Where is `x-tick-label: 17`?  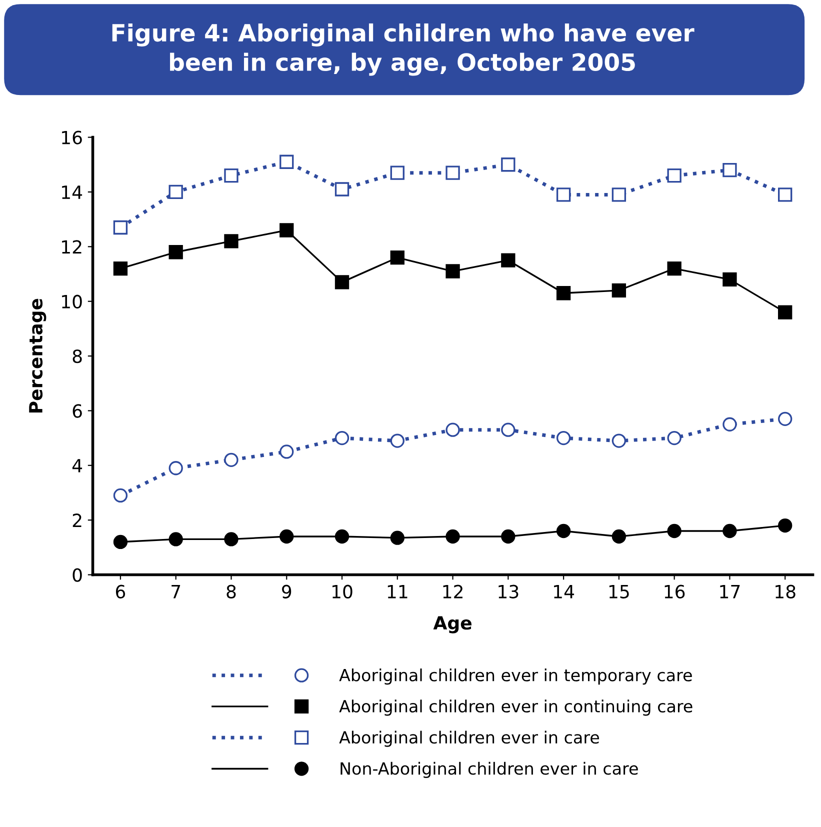
x-tick-label: 17 is located at coordinates (730, 591).